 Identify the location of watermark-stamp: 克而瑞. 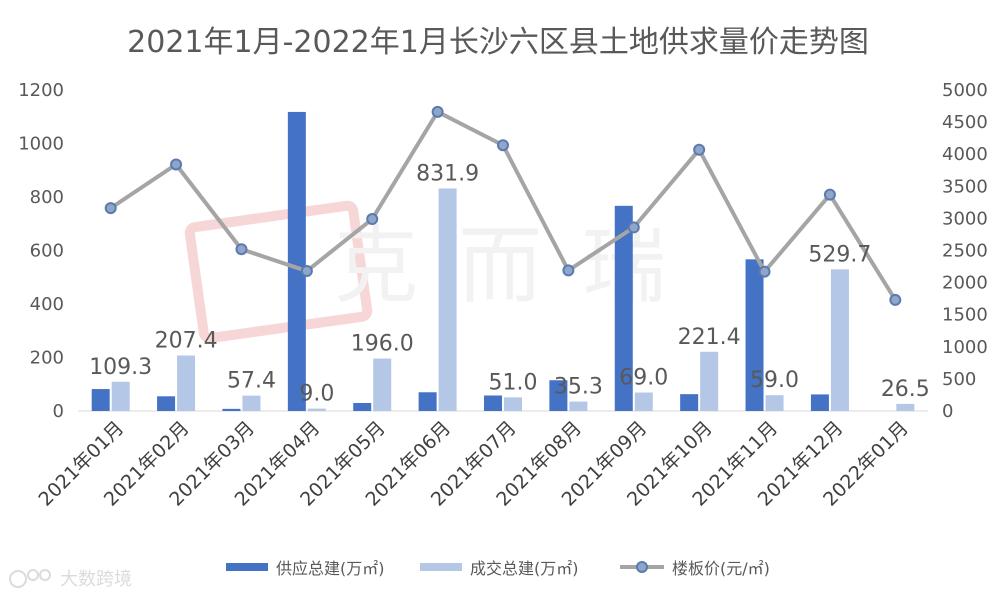
(445, 272).